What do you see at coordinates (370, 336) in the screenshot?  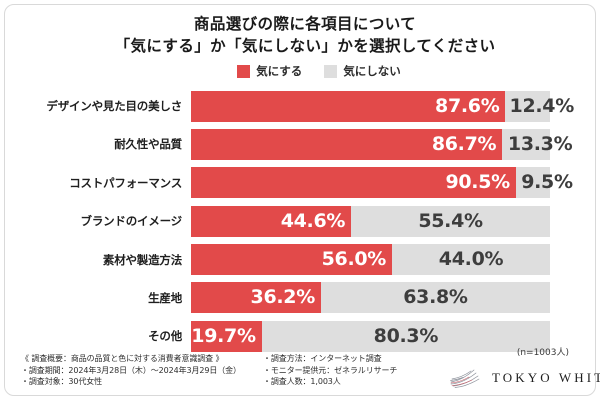 I see `bar-track: 19.7% 80.3%` at bounding box center [370, 336].